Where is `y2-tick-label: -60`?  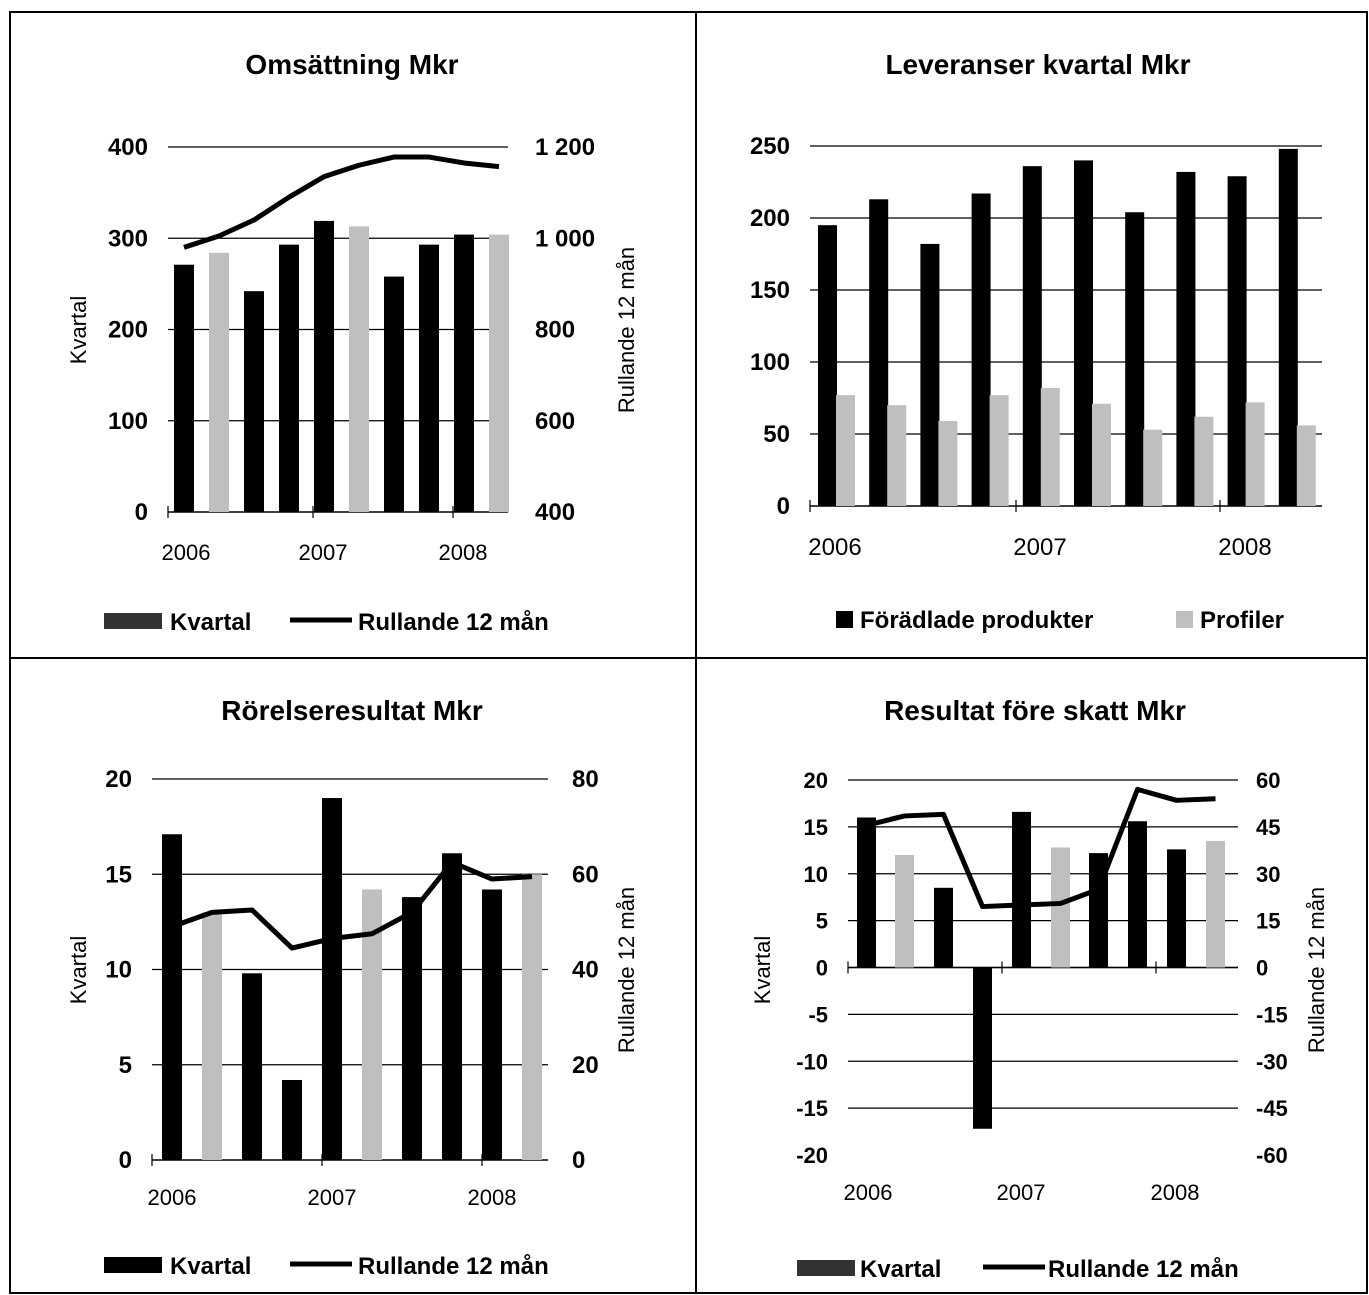 y2-tick-label: -60 is located at coordinates (1272, 1155).